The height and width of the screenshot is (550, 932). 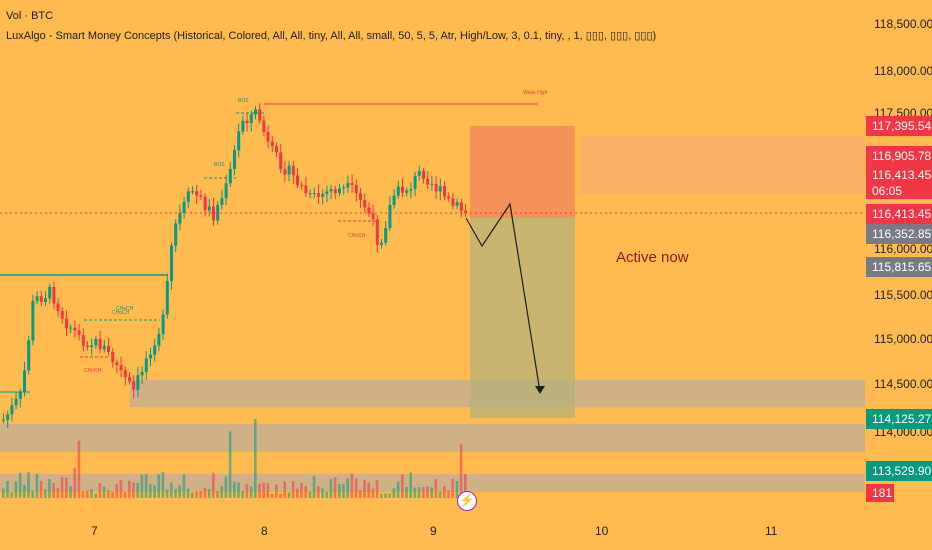 I want to click on time-axis-label: 11, so click(x=771, y=531).